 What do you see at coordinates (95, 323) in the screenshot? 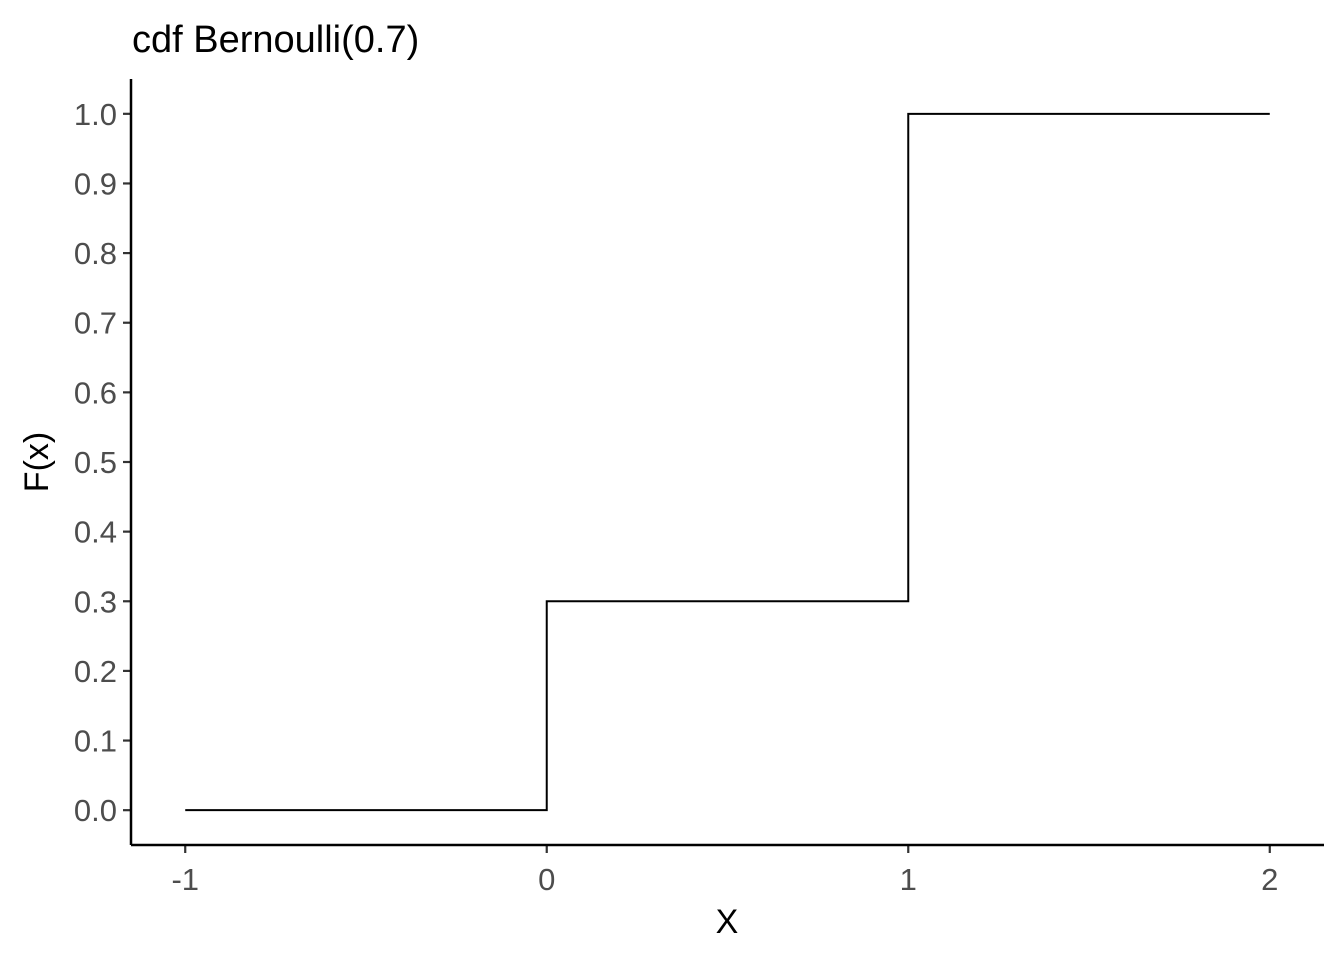
I see `y-tick-label: 0.7` at bounding box center [95, 323].